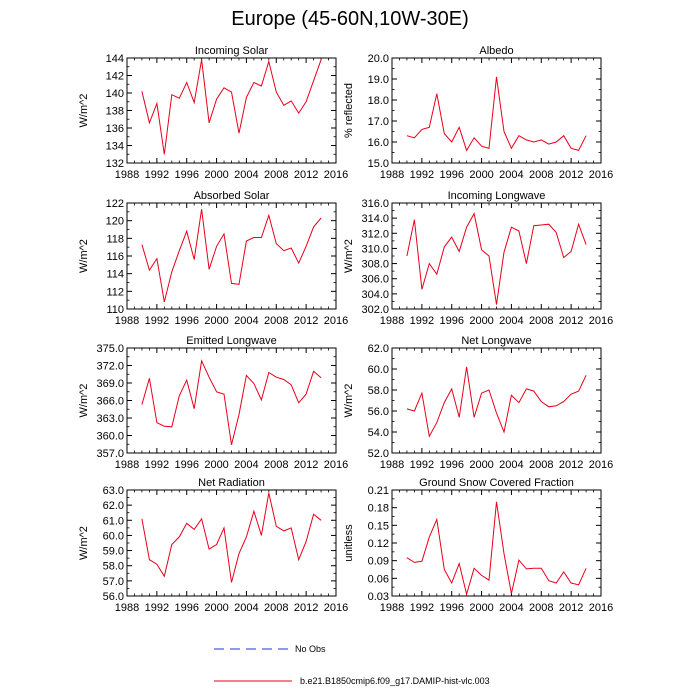 The width and height of the screenshot is (700, 700). Describe the element at coordinates (115, 147) in the screenshot. I see `y-tick-label: 134` at that location.